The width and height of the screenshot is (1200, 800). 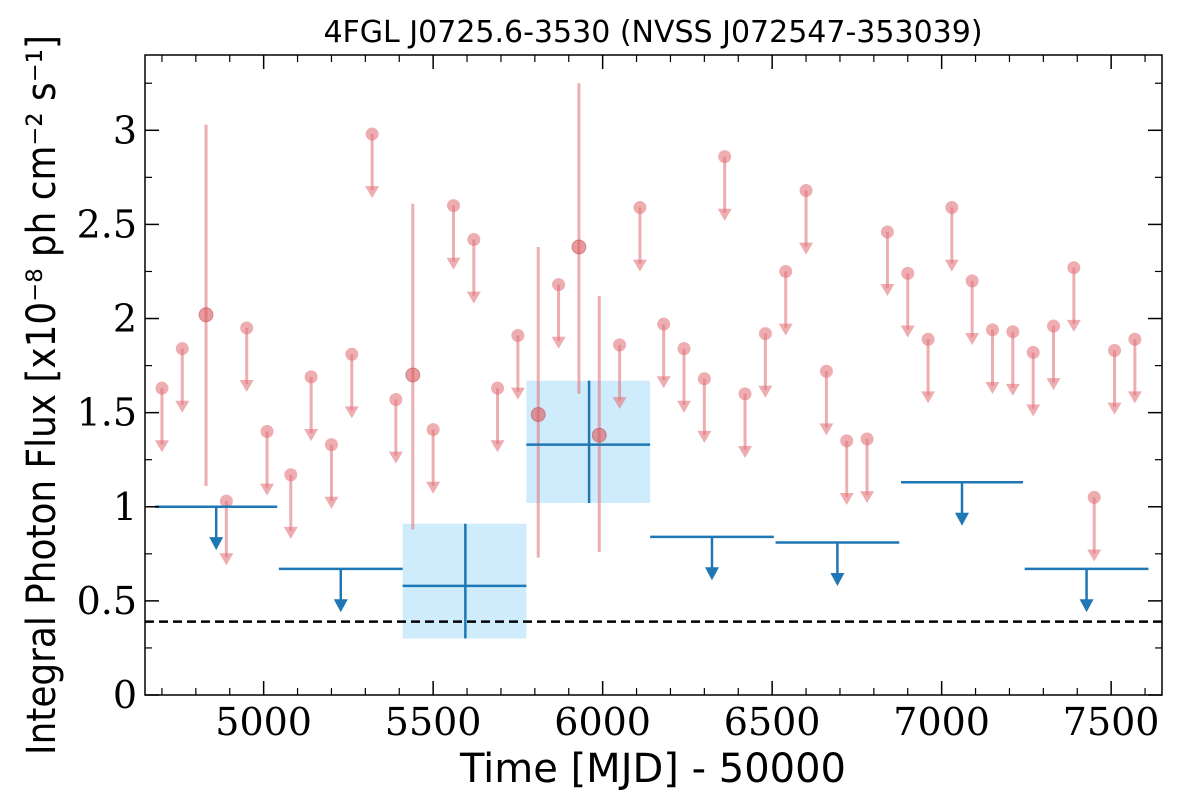 What do you see at coordinates (772, 722) in the screenshot?
I see `x-tick-label: 6500` at bounding box center [772, 722].